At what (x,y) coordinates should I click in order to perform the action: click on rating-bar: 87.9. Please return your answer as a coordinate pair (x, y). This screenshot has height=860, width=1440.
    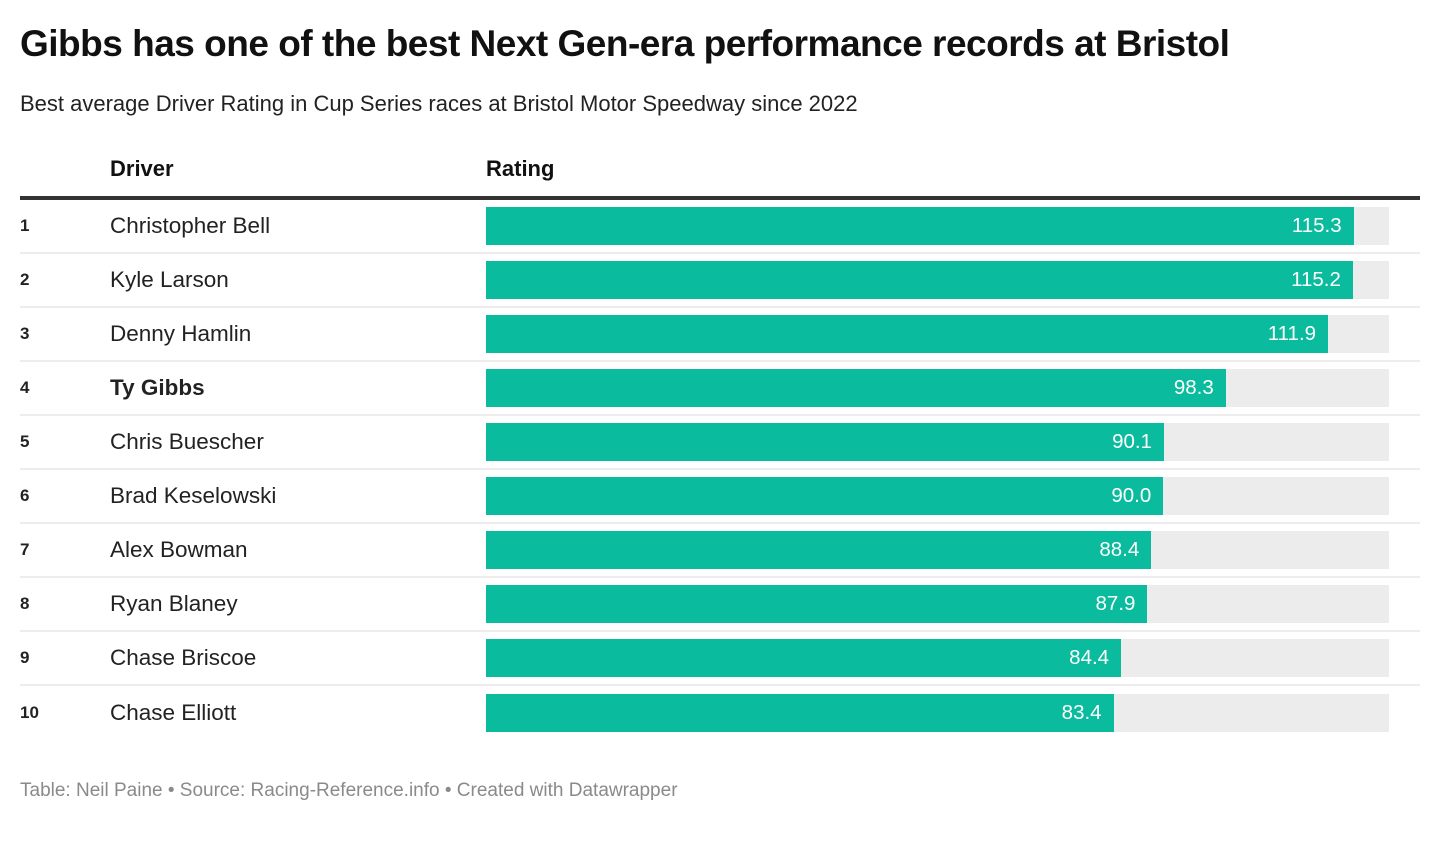
    Looking at the image, I should click on (817, 603).